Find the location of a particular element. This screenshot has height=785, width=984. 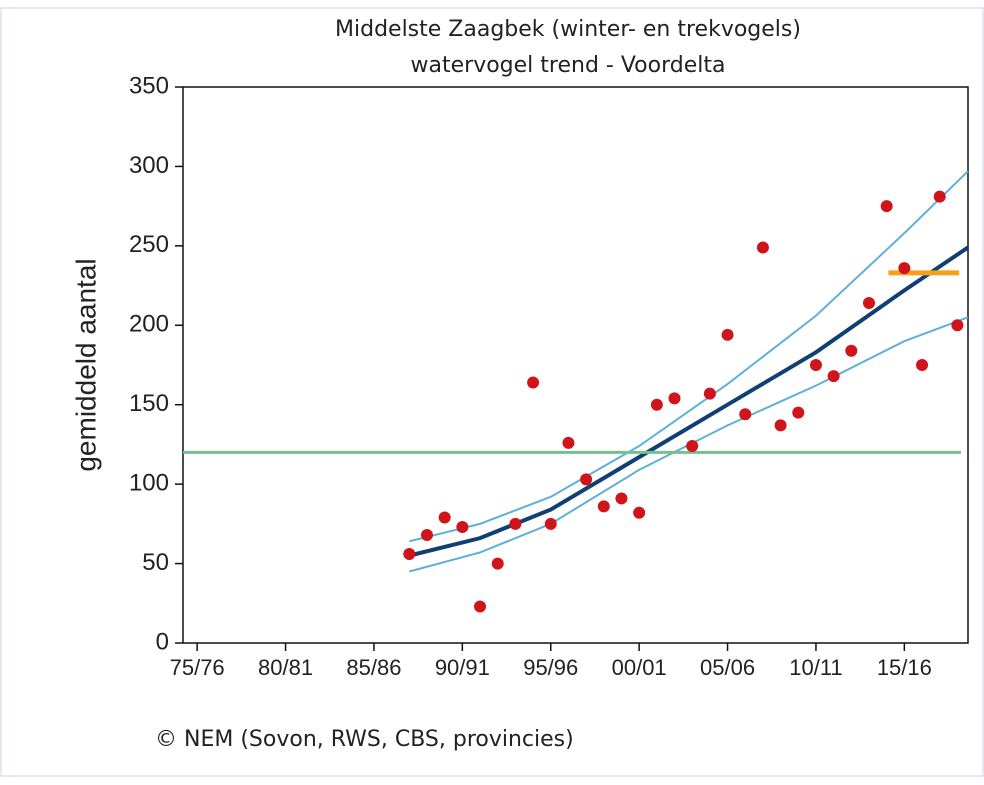

y-tick-label: 300 is located at coordinates (149, 165).